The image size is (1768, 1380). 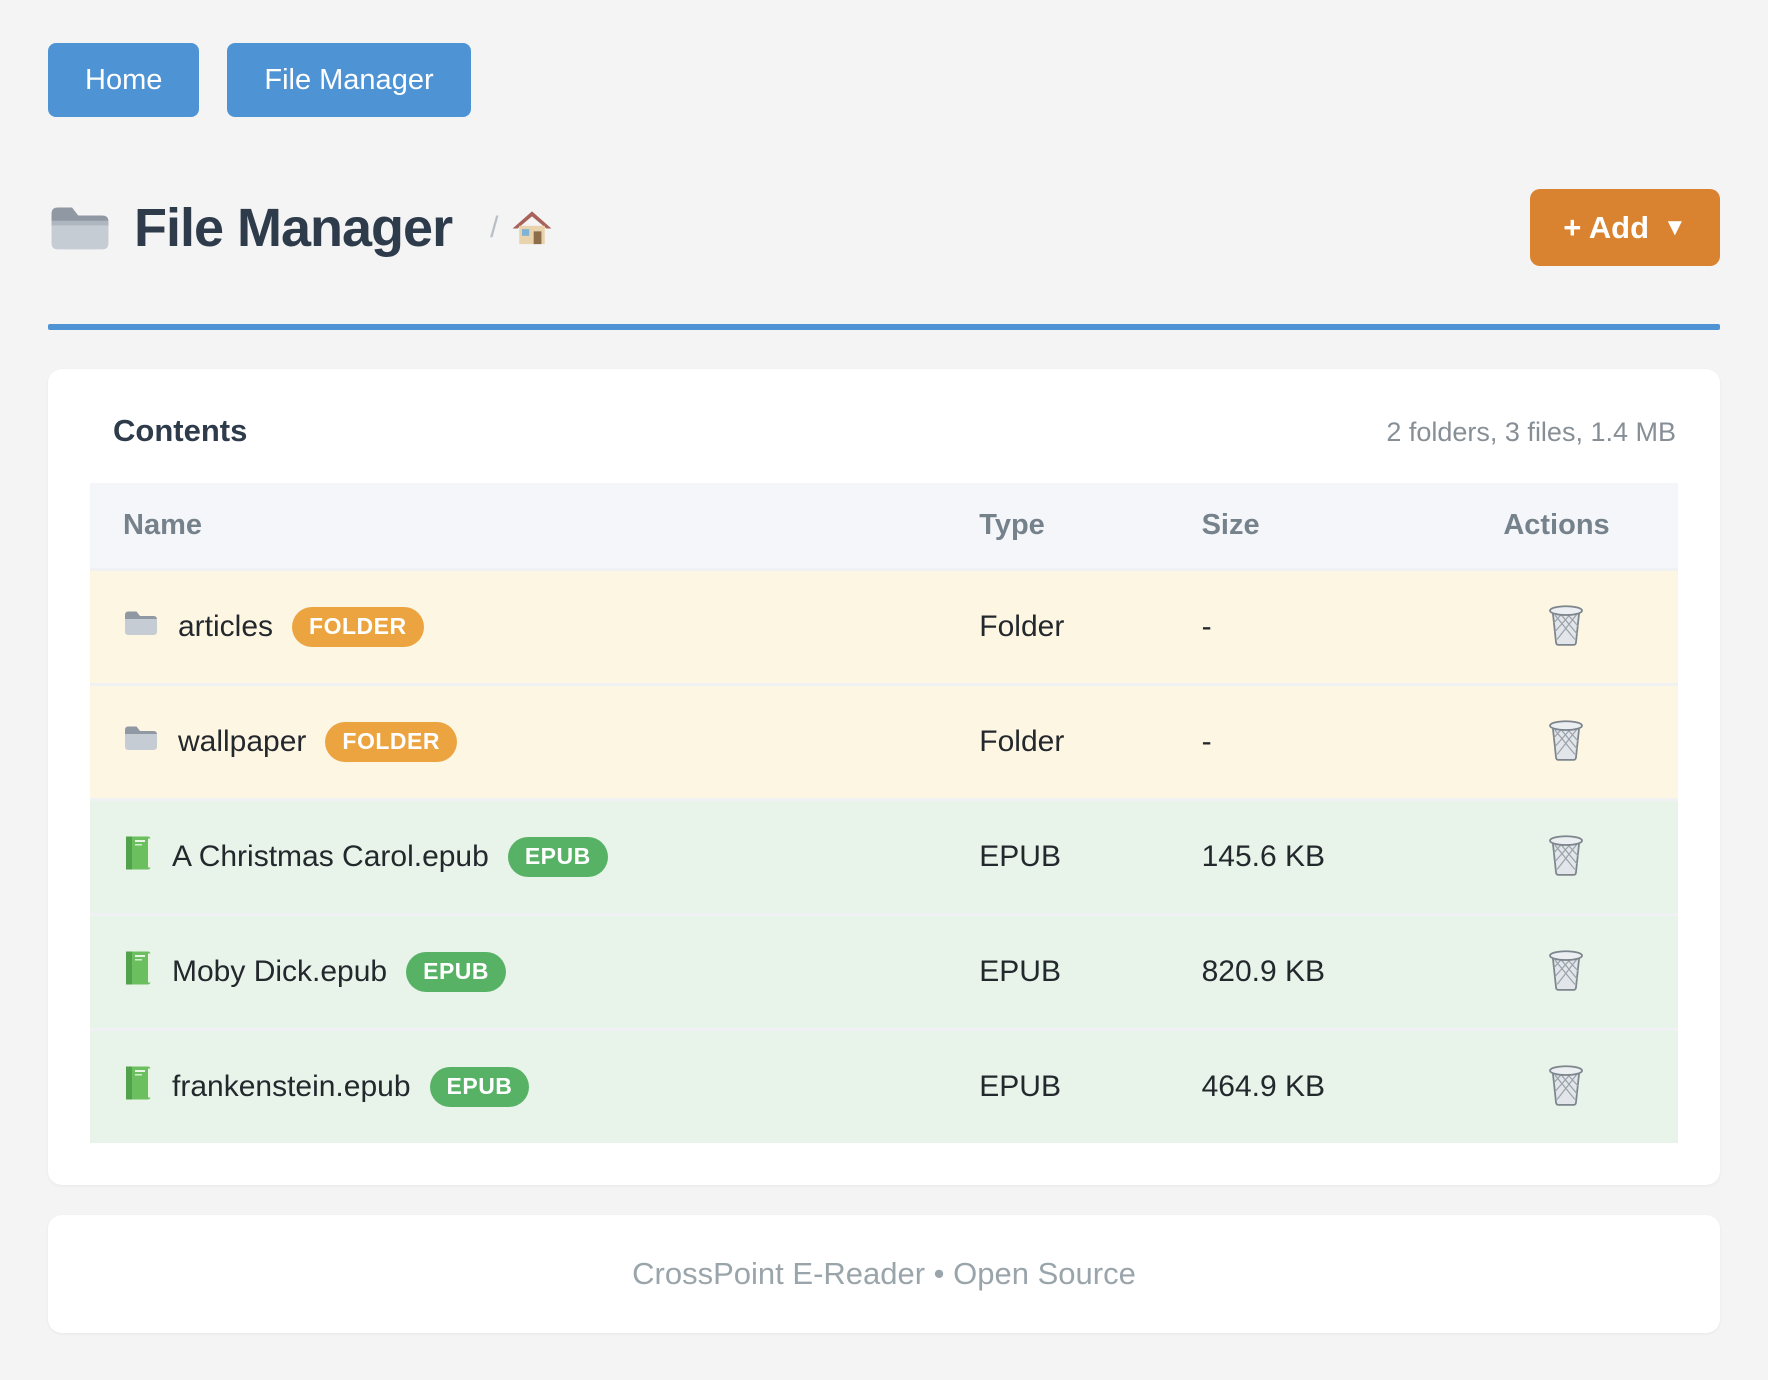 What do you see at coordinates (242, 741) in the screenshot?
I see `folder-name-link: wallpaper` at bounding box center [242, 741].